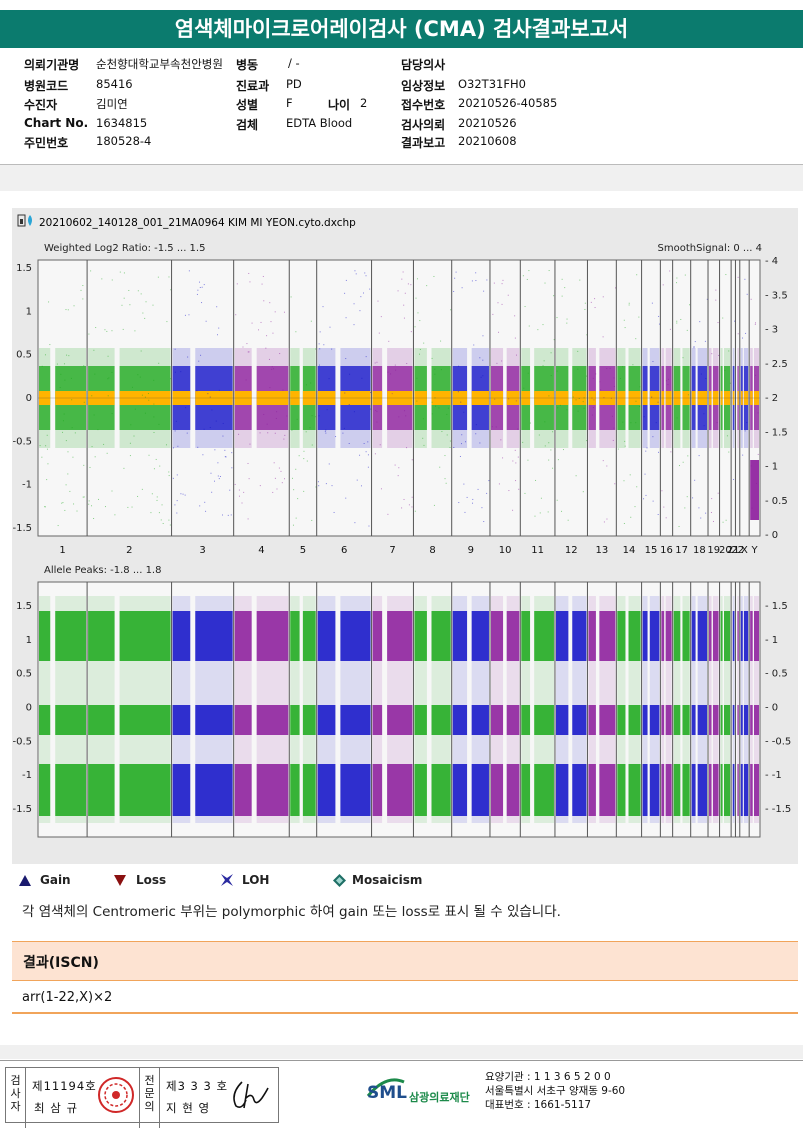 The width and height of the screenshot is (803, 1129). What do you see at coordinates (24, 606) in the screenshot?
I see `bottom-left-tick: 1.5` at bounding box center [24, 606].